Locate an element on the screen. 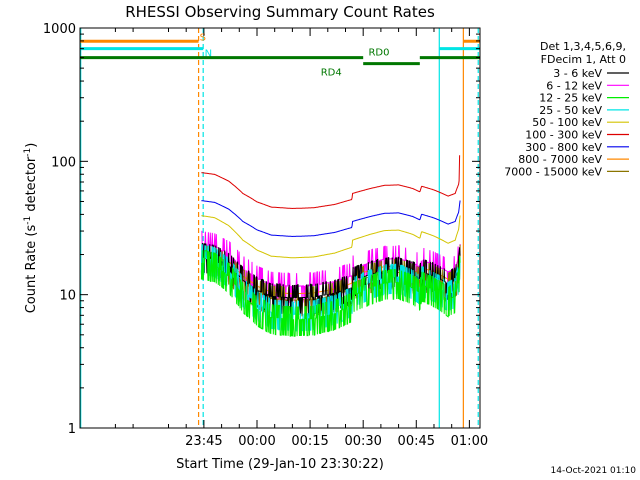 This screenshot has height=480, width=640. flag-bar-label: RD0 is located at coordinates (378, 53).